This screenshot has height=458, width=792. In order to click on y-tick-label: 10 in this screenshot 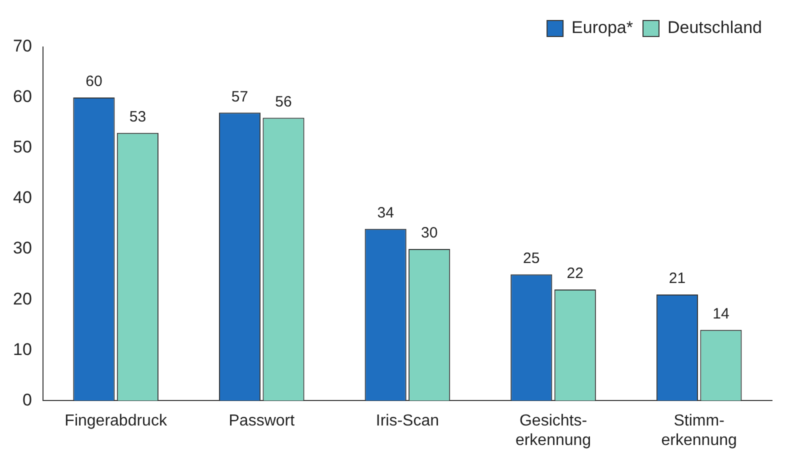, I will do `click(22, 349)`.